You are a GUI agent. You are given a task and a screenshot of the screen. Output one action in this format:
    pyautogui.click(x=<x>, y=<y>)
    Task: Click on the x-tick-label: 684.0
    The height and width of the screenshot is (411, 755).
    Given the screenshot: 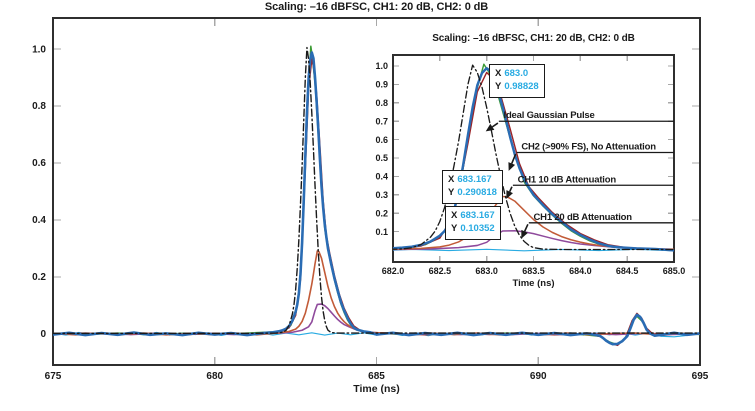 What is the action you would take?
    pyautogui.click(x=580, y=271)
    